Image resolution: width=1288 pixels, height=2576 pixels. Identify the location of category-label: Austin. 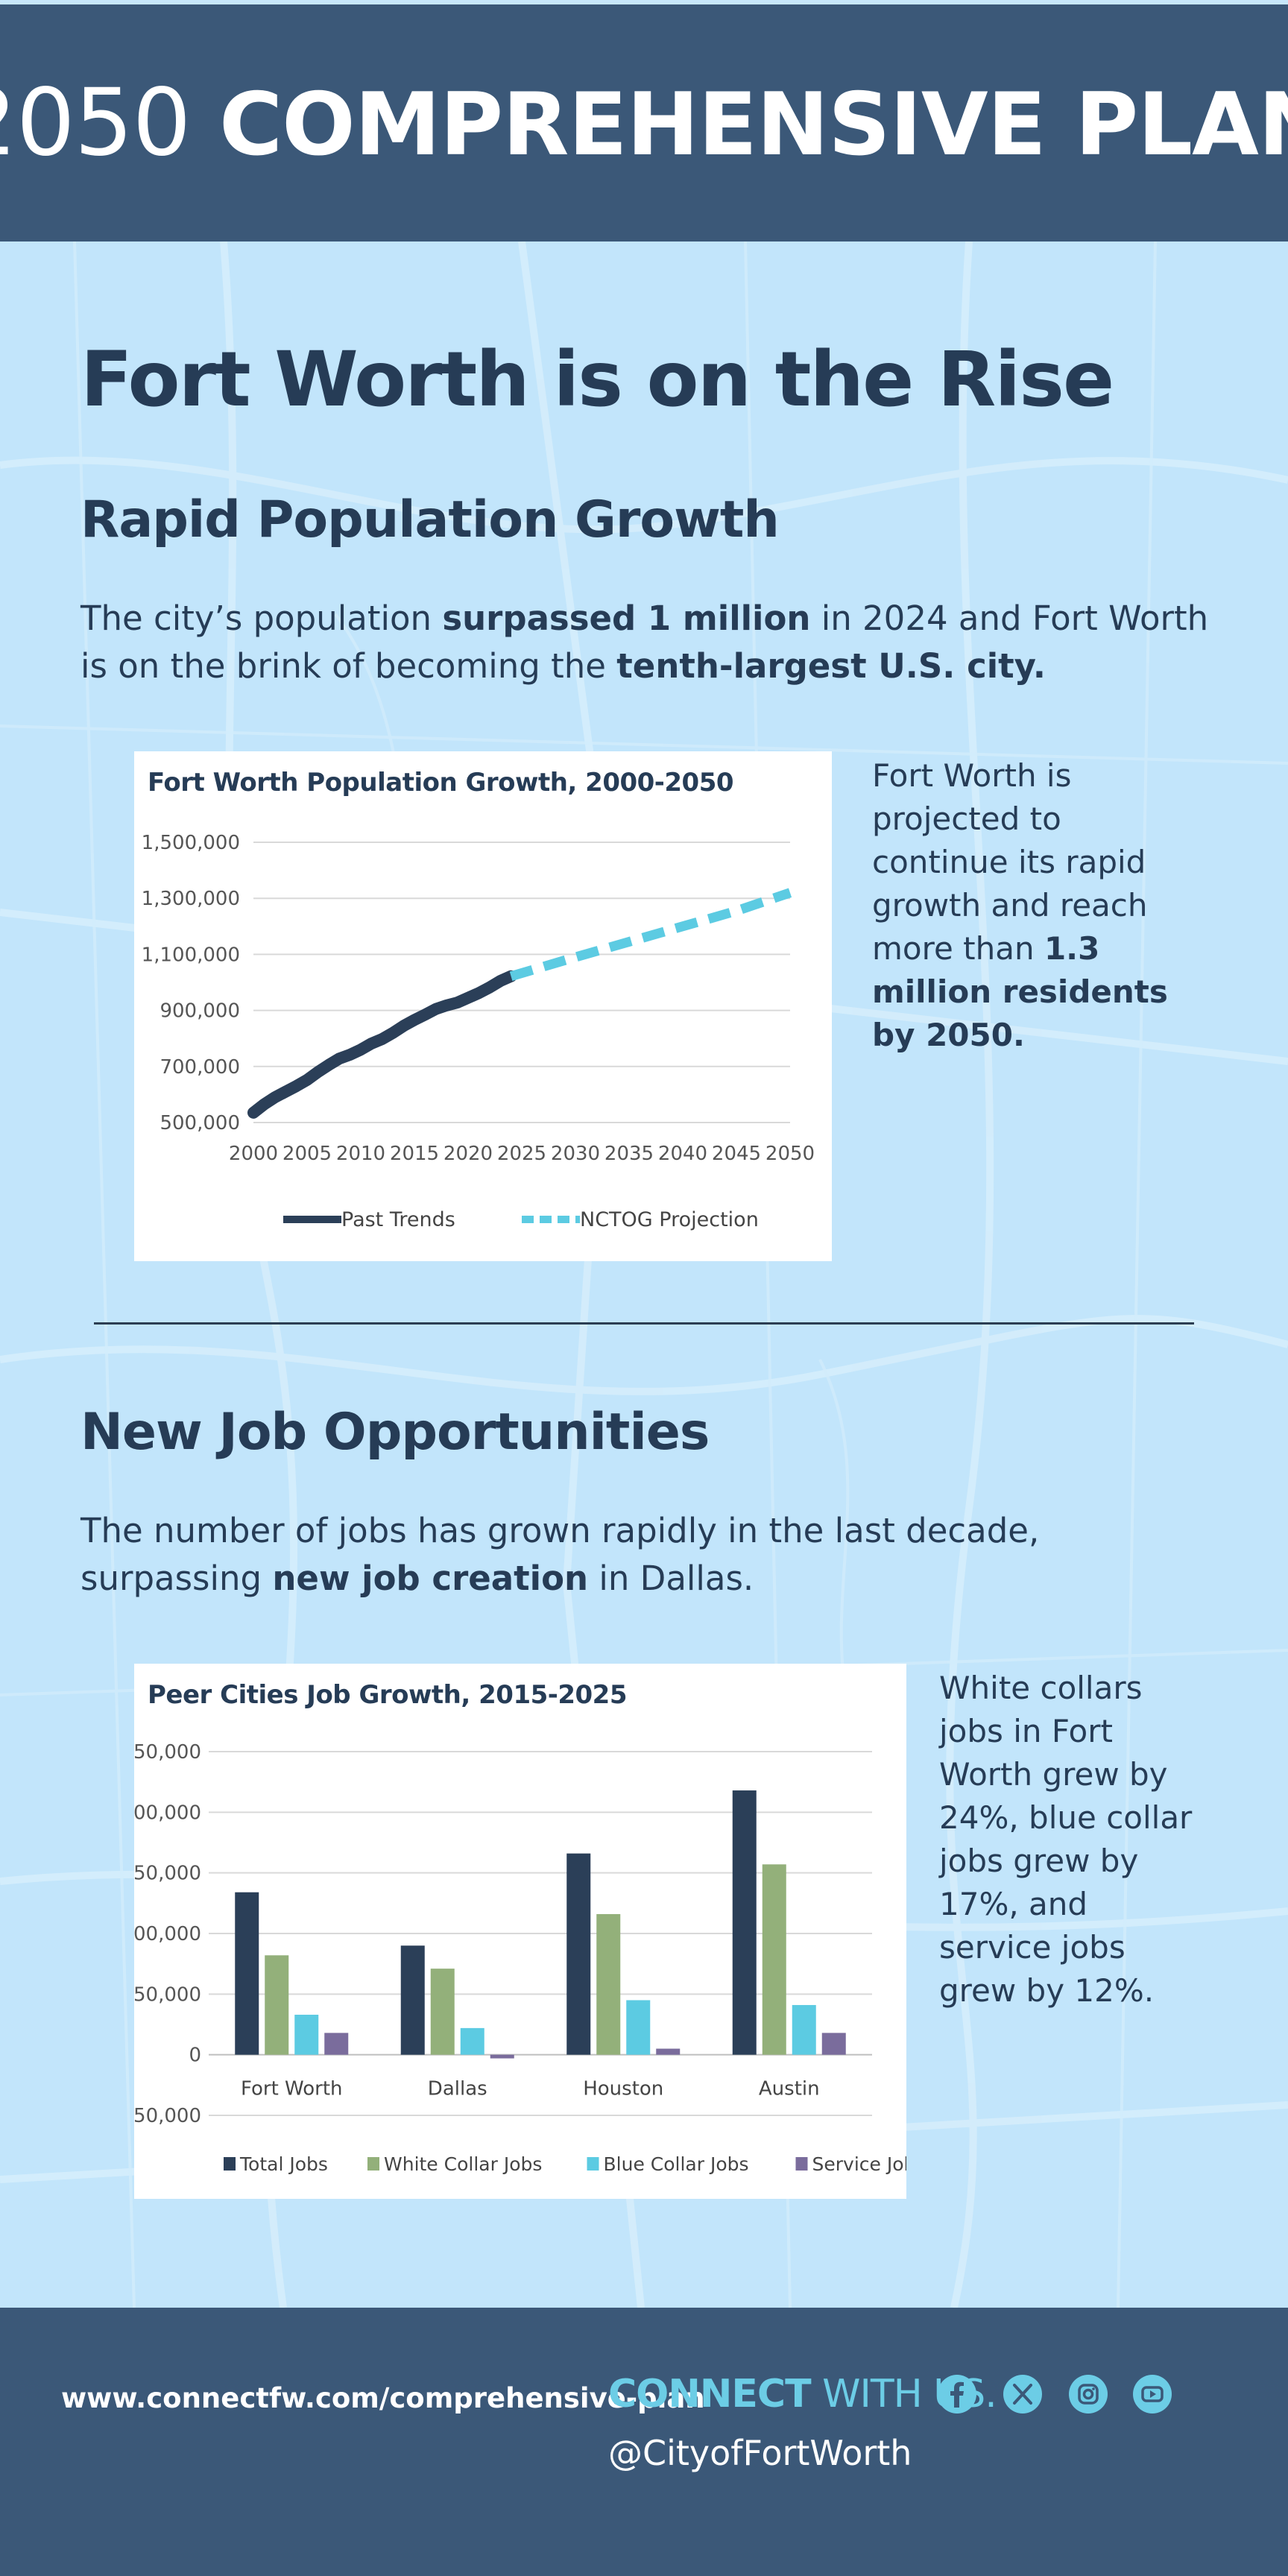
(789, 2089).